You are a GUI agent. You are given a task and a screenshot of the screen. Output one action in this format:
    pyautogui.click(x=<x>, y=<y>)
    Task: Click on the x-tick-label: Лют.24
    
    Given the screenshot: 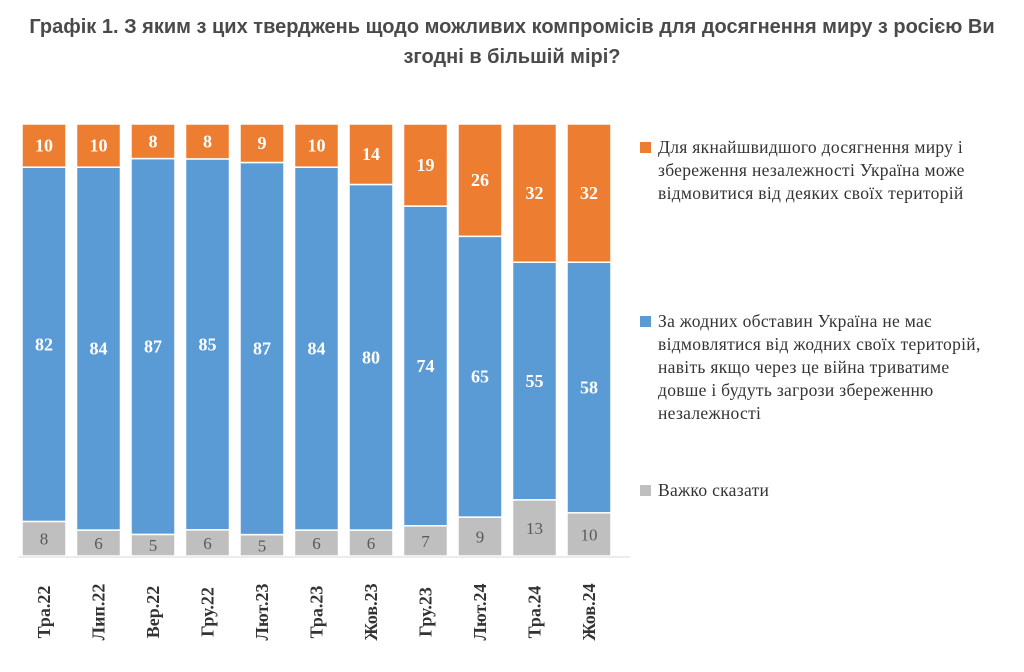 What is the action you would take?
    pyautogui.click(x=480, y=612)
    